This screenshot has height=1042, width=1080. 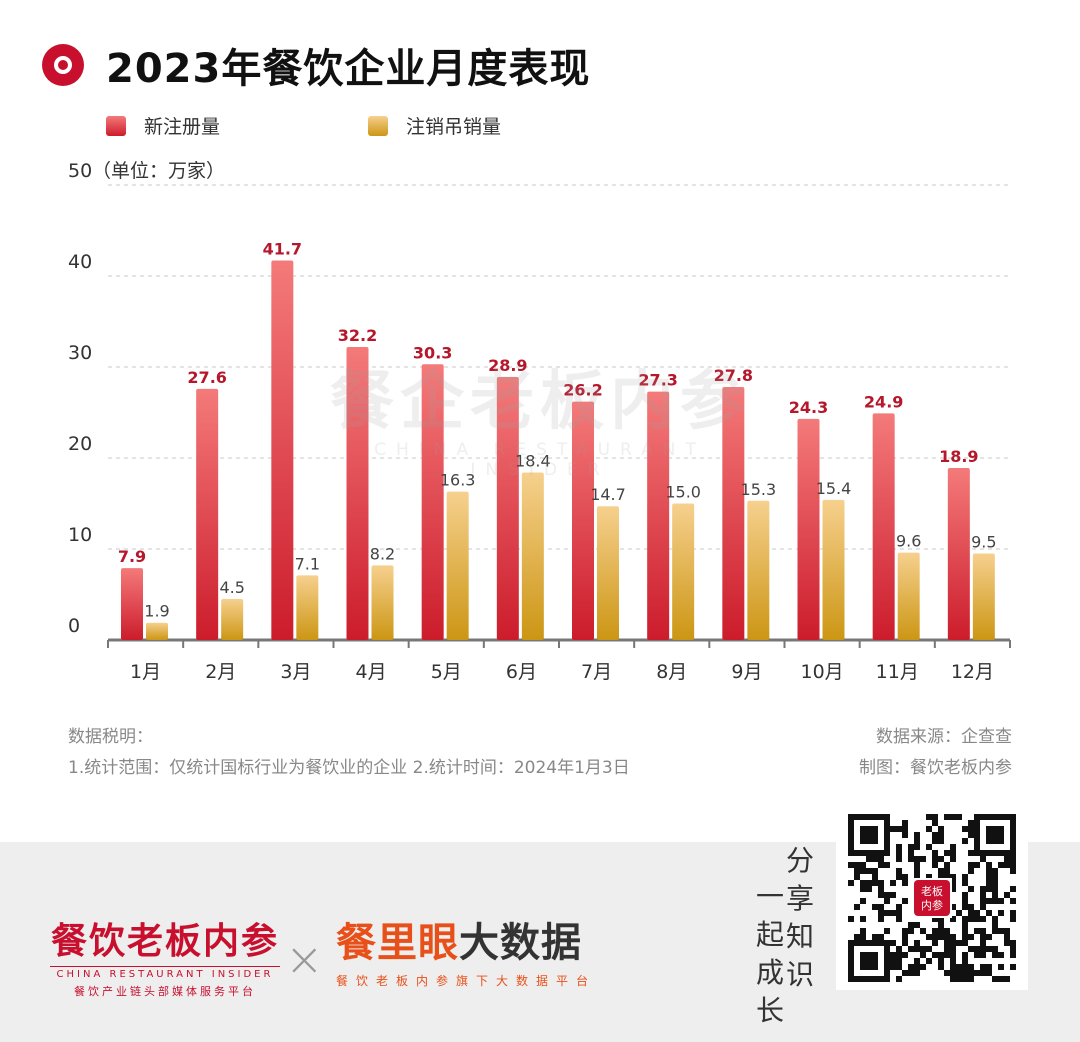 What do you see at coordinates (983, 542) in the screenshot?
I see `data-label-cancel: 9.5` at bounding box center [983, 542].